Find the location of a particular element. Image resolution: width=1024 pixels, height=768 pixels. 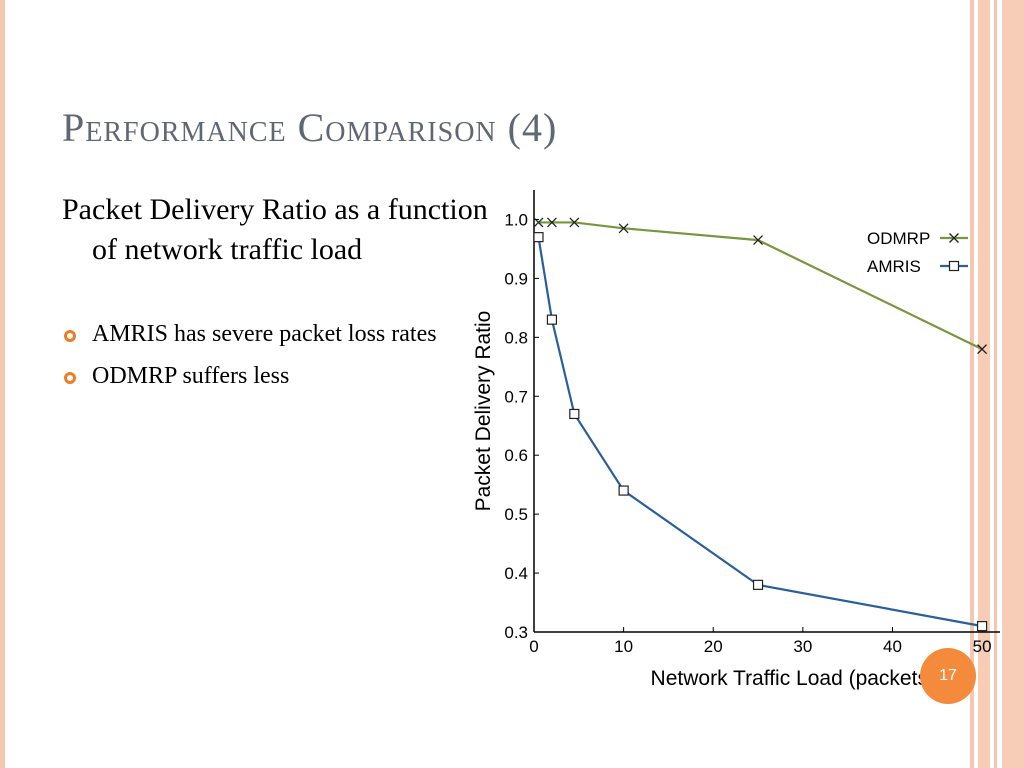

legend-marker-odmrp-stroke is located at coordinates (954, 238).